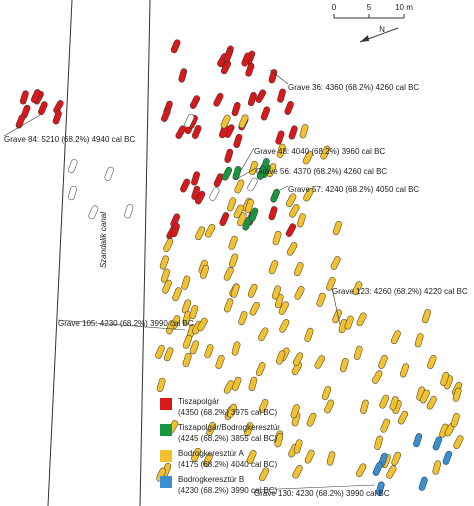 Image resolution: width=474 pixels, height=506 pixels. What do you see at coordinates (228, 464) in the screenshot?
I see `legend-range: (4175 (68.2%) 4040 cal BC)` at bounding box center [228, 464].